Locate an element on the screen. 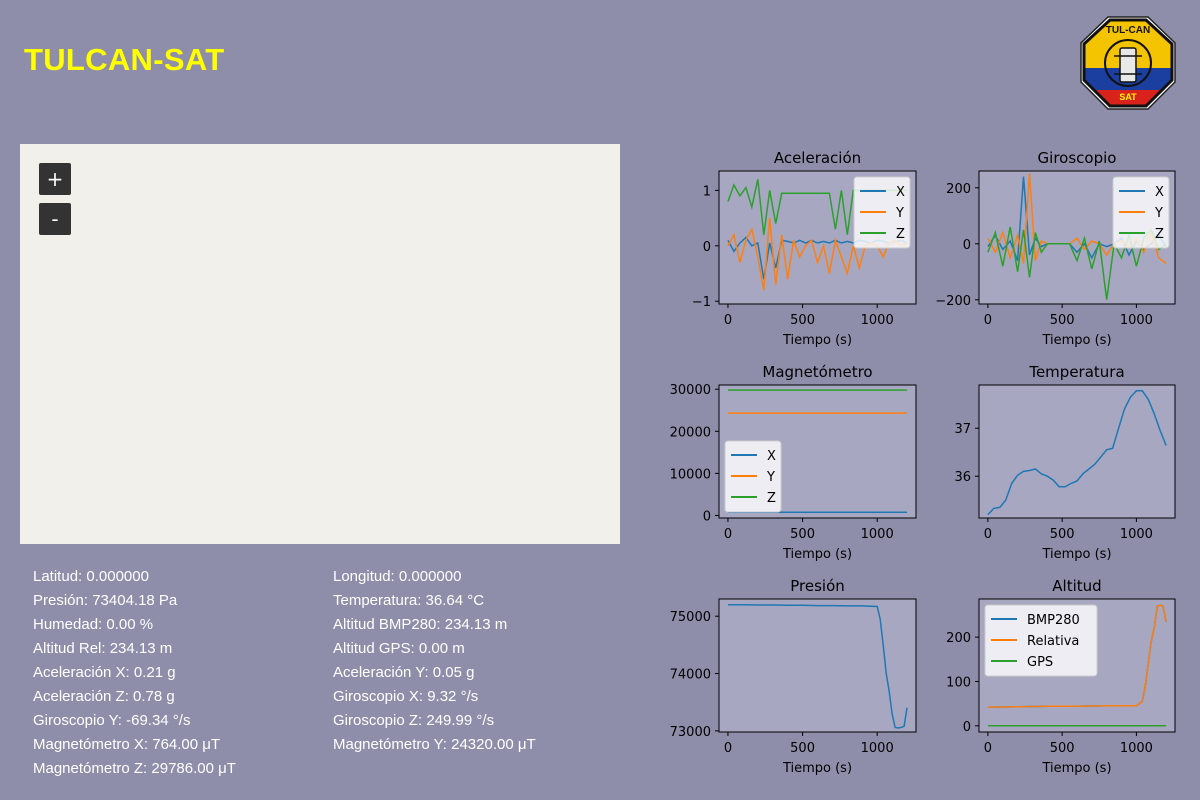  chart-title: Temperatura is located at coordinates (1076, 372).